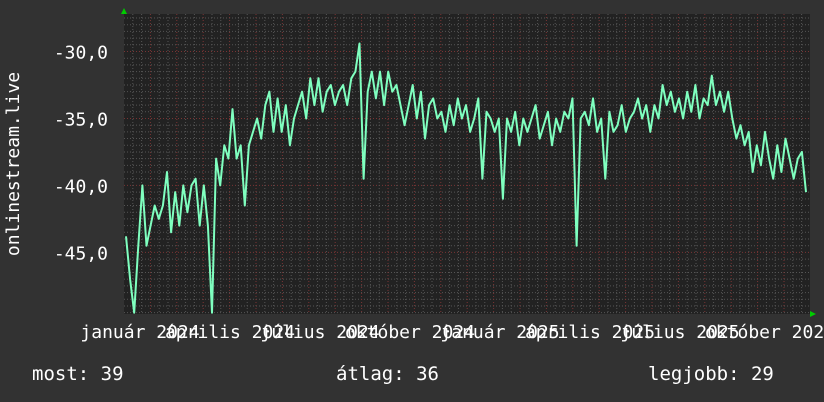 Image resolution: width=824 pixels, height=402 pixels. I want to click on x-tick-label: április 2024, so click(230, 332).